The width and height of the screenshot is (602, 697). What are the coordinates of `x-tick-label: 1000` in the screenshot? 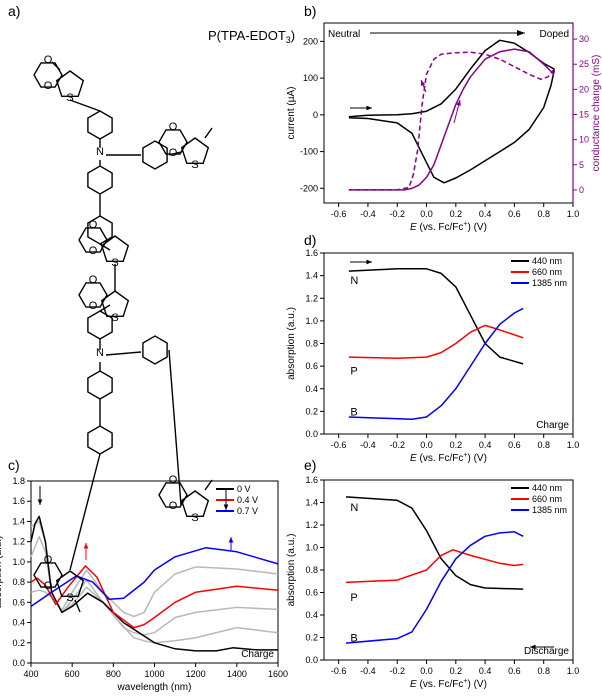 It's located at (154, 674).